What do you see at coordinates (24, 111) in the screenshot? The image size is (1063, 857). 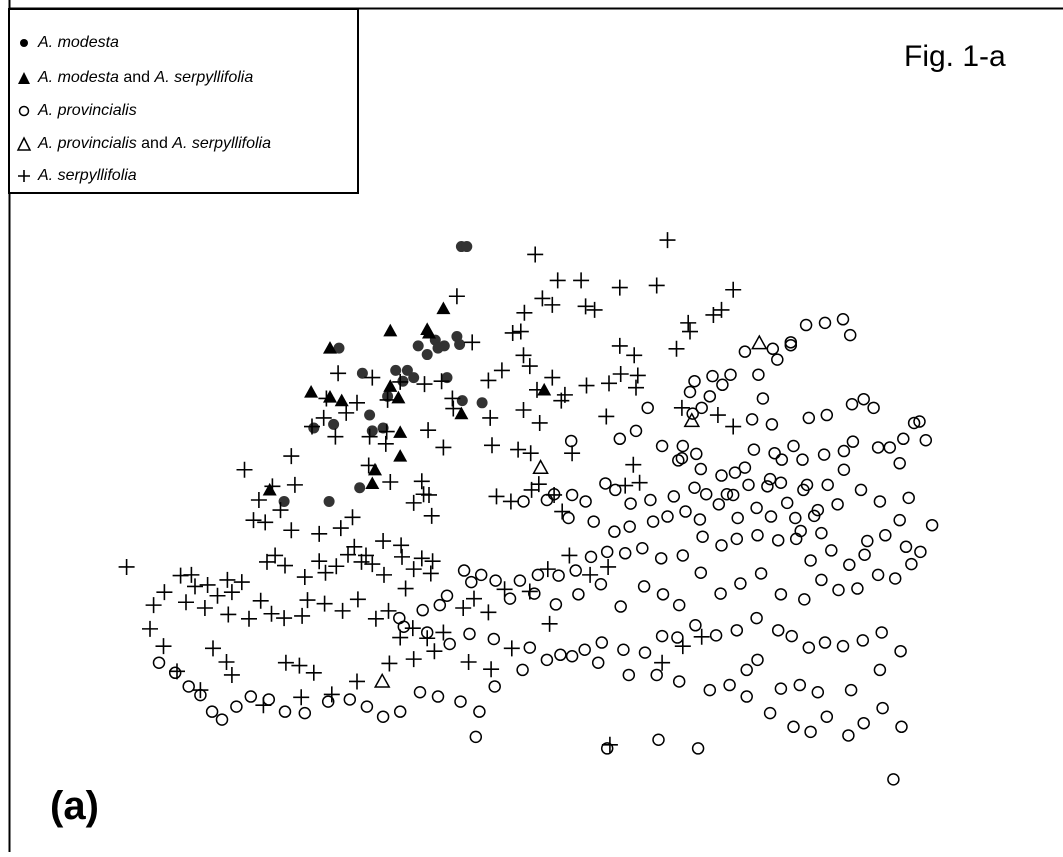 I see `open-circle-marker-icon` at bounding box center [24, 111].